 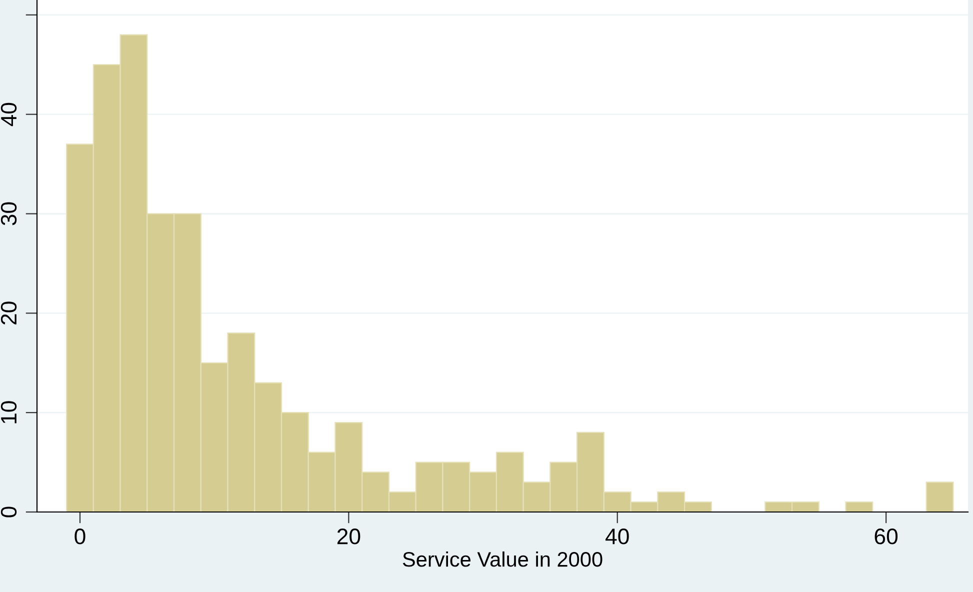 I want to click on y-tick-label: 30, so click(x=8, y=214).